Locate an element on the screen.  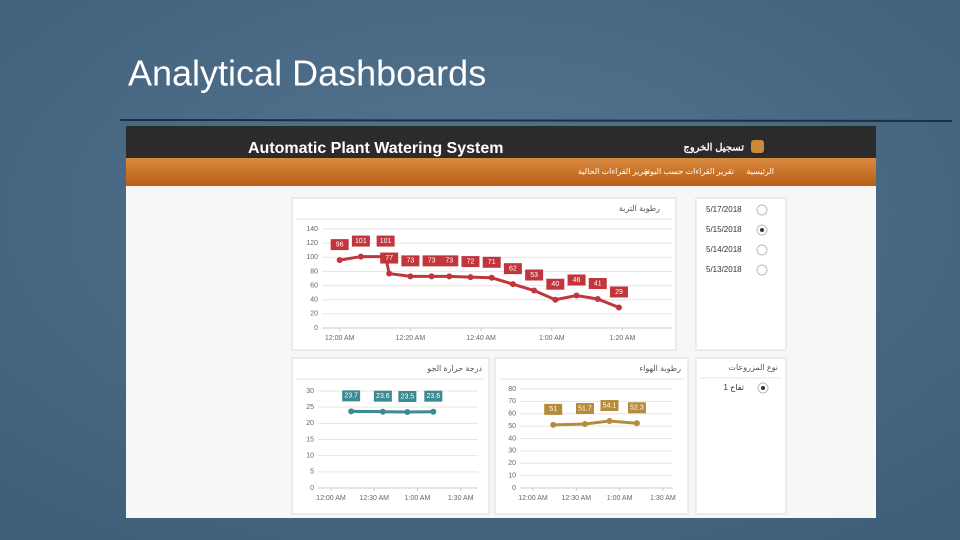
date-panel is located at coordinates (741, 274).